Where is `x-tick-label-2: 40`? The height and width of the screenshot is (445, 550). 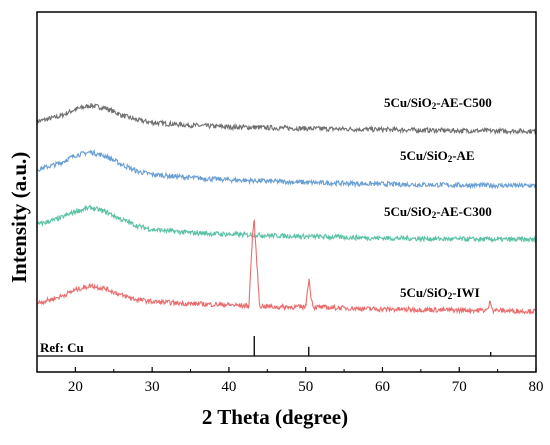 x-tick-label-2: 40 is located at coordinates (228, 387).